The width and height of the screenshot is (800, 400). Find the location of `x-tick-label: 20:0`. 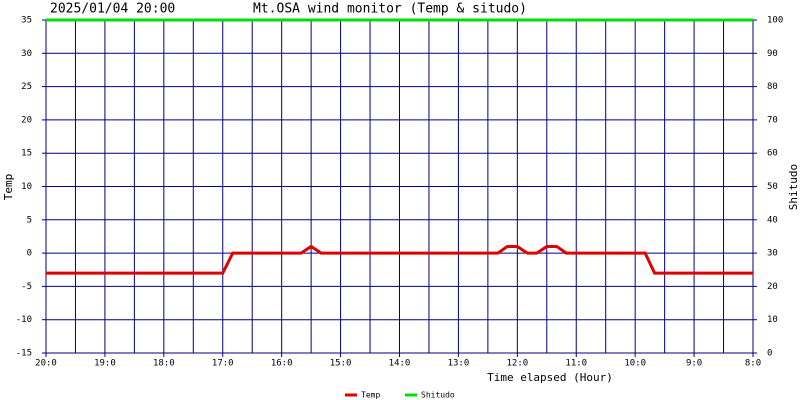

x-tick-label: 20:0 is located at coordinates (46, 364).